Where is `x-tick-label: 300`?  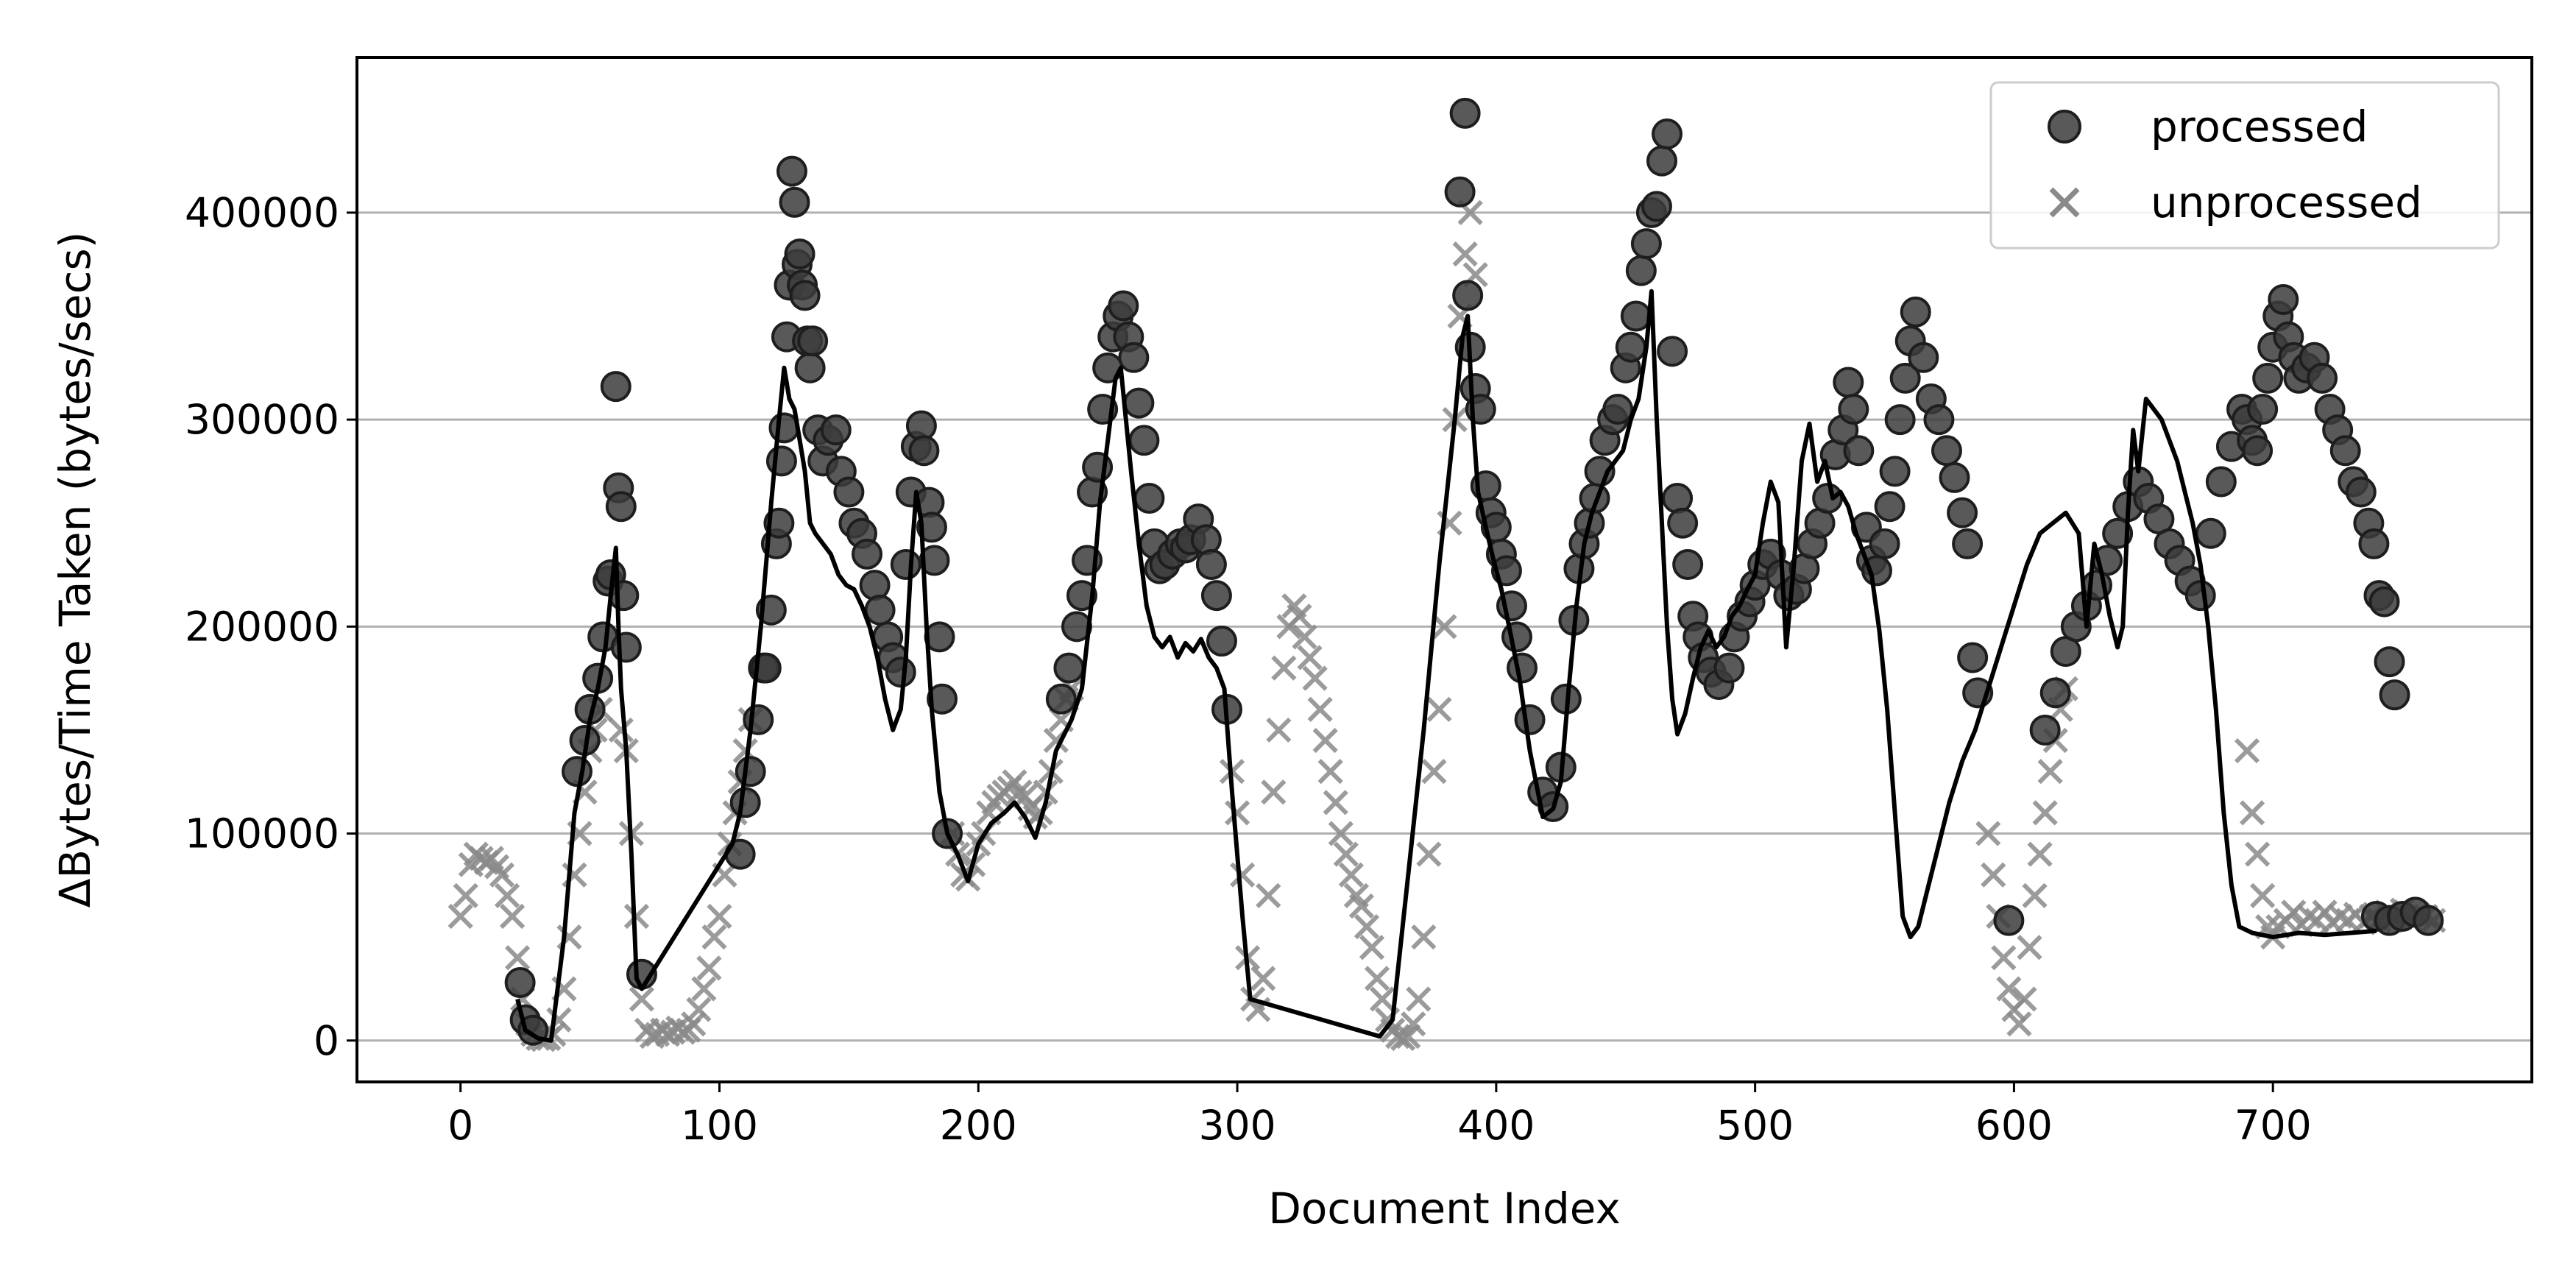
x-tick-label: 300 is located at coordinates (1237, 1125).